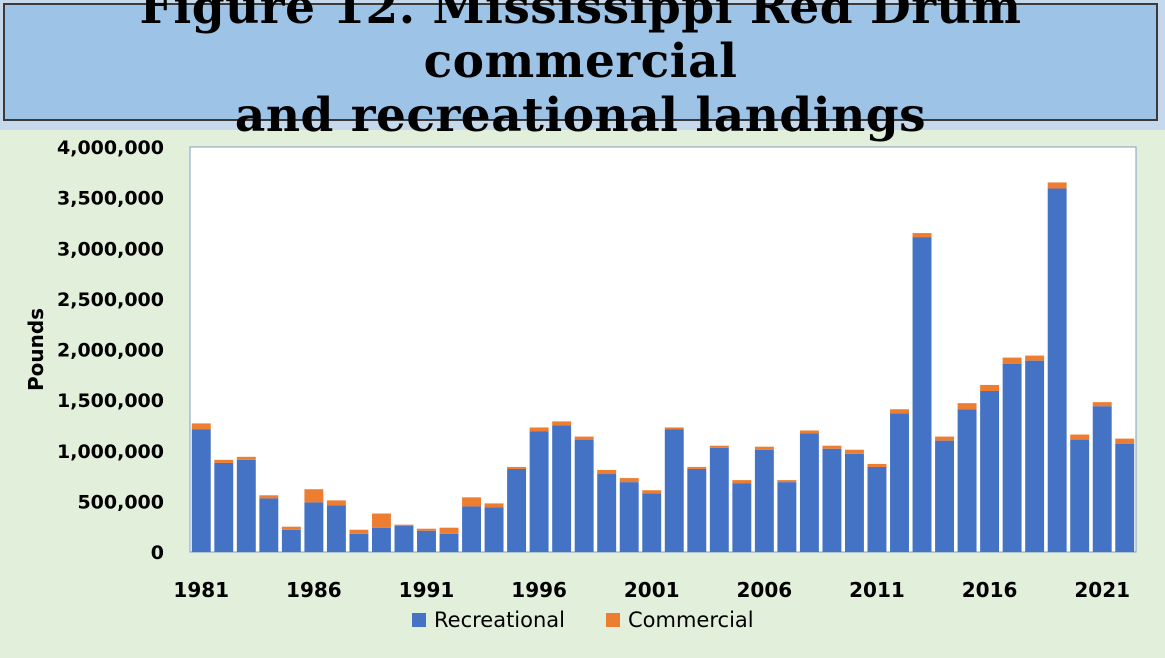 The height and width of the screenshot is (658, 1165). I want to click on legend: Recreational Commercial, so click(583, 620).